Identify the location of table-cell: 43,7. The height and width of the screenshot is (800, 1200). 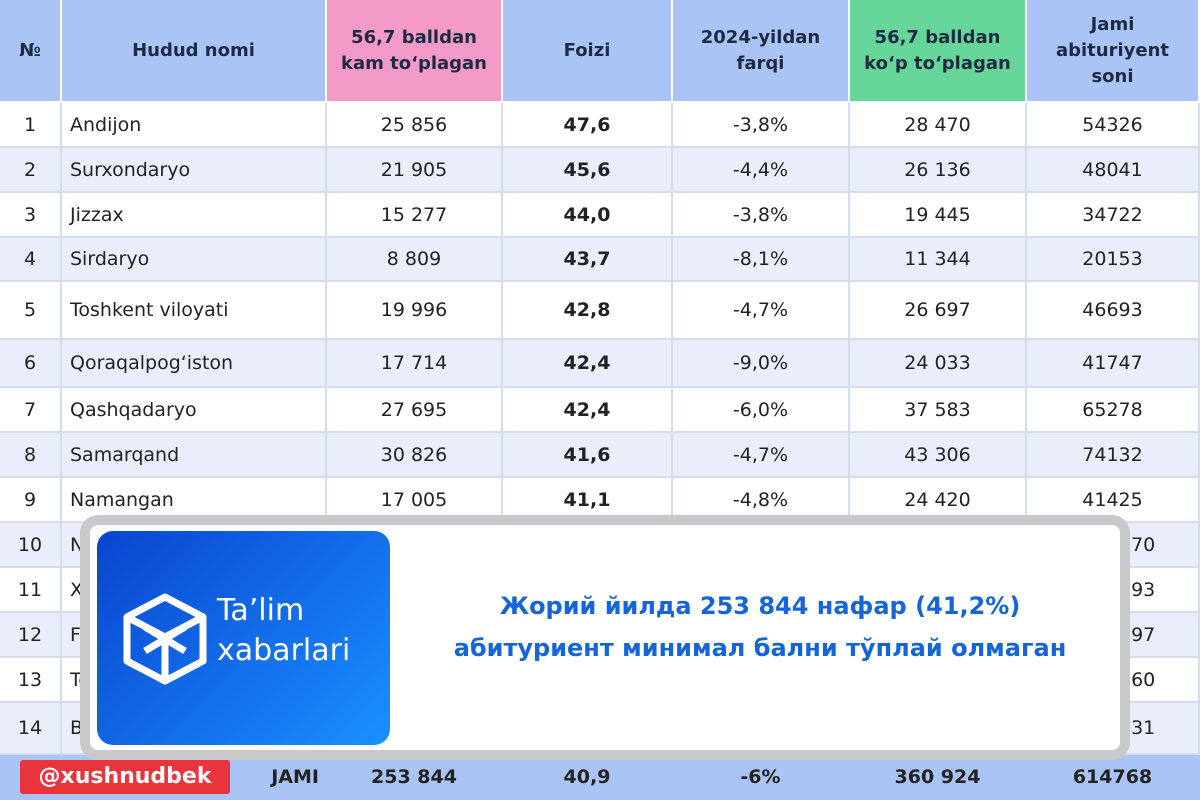
(588, 260).